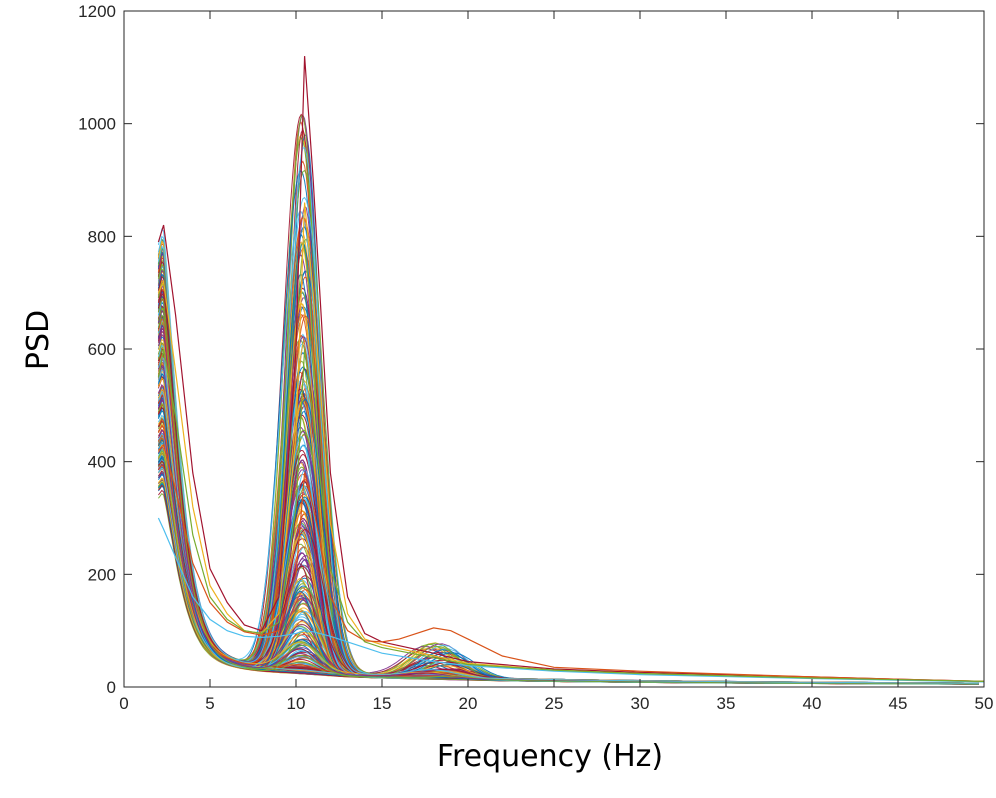 The height and width of the screenshot is (798, 996). Describe the element at coordinates (111, 687) in the screenshot. I see `y-tick-label: 0` at that location.